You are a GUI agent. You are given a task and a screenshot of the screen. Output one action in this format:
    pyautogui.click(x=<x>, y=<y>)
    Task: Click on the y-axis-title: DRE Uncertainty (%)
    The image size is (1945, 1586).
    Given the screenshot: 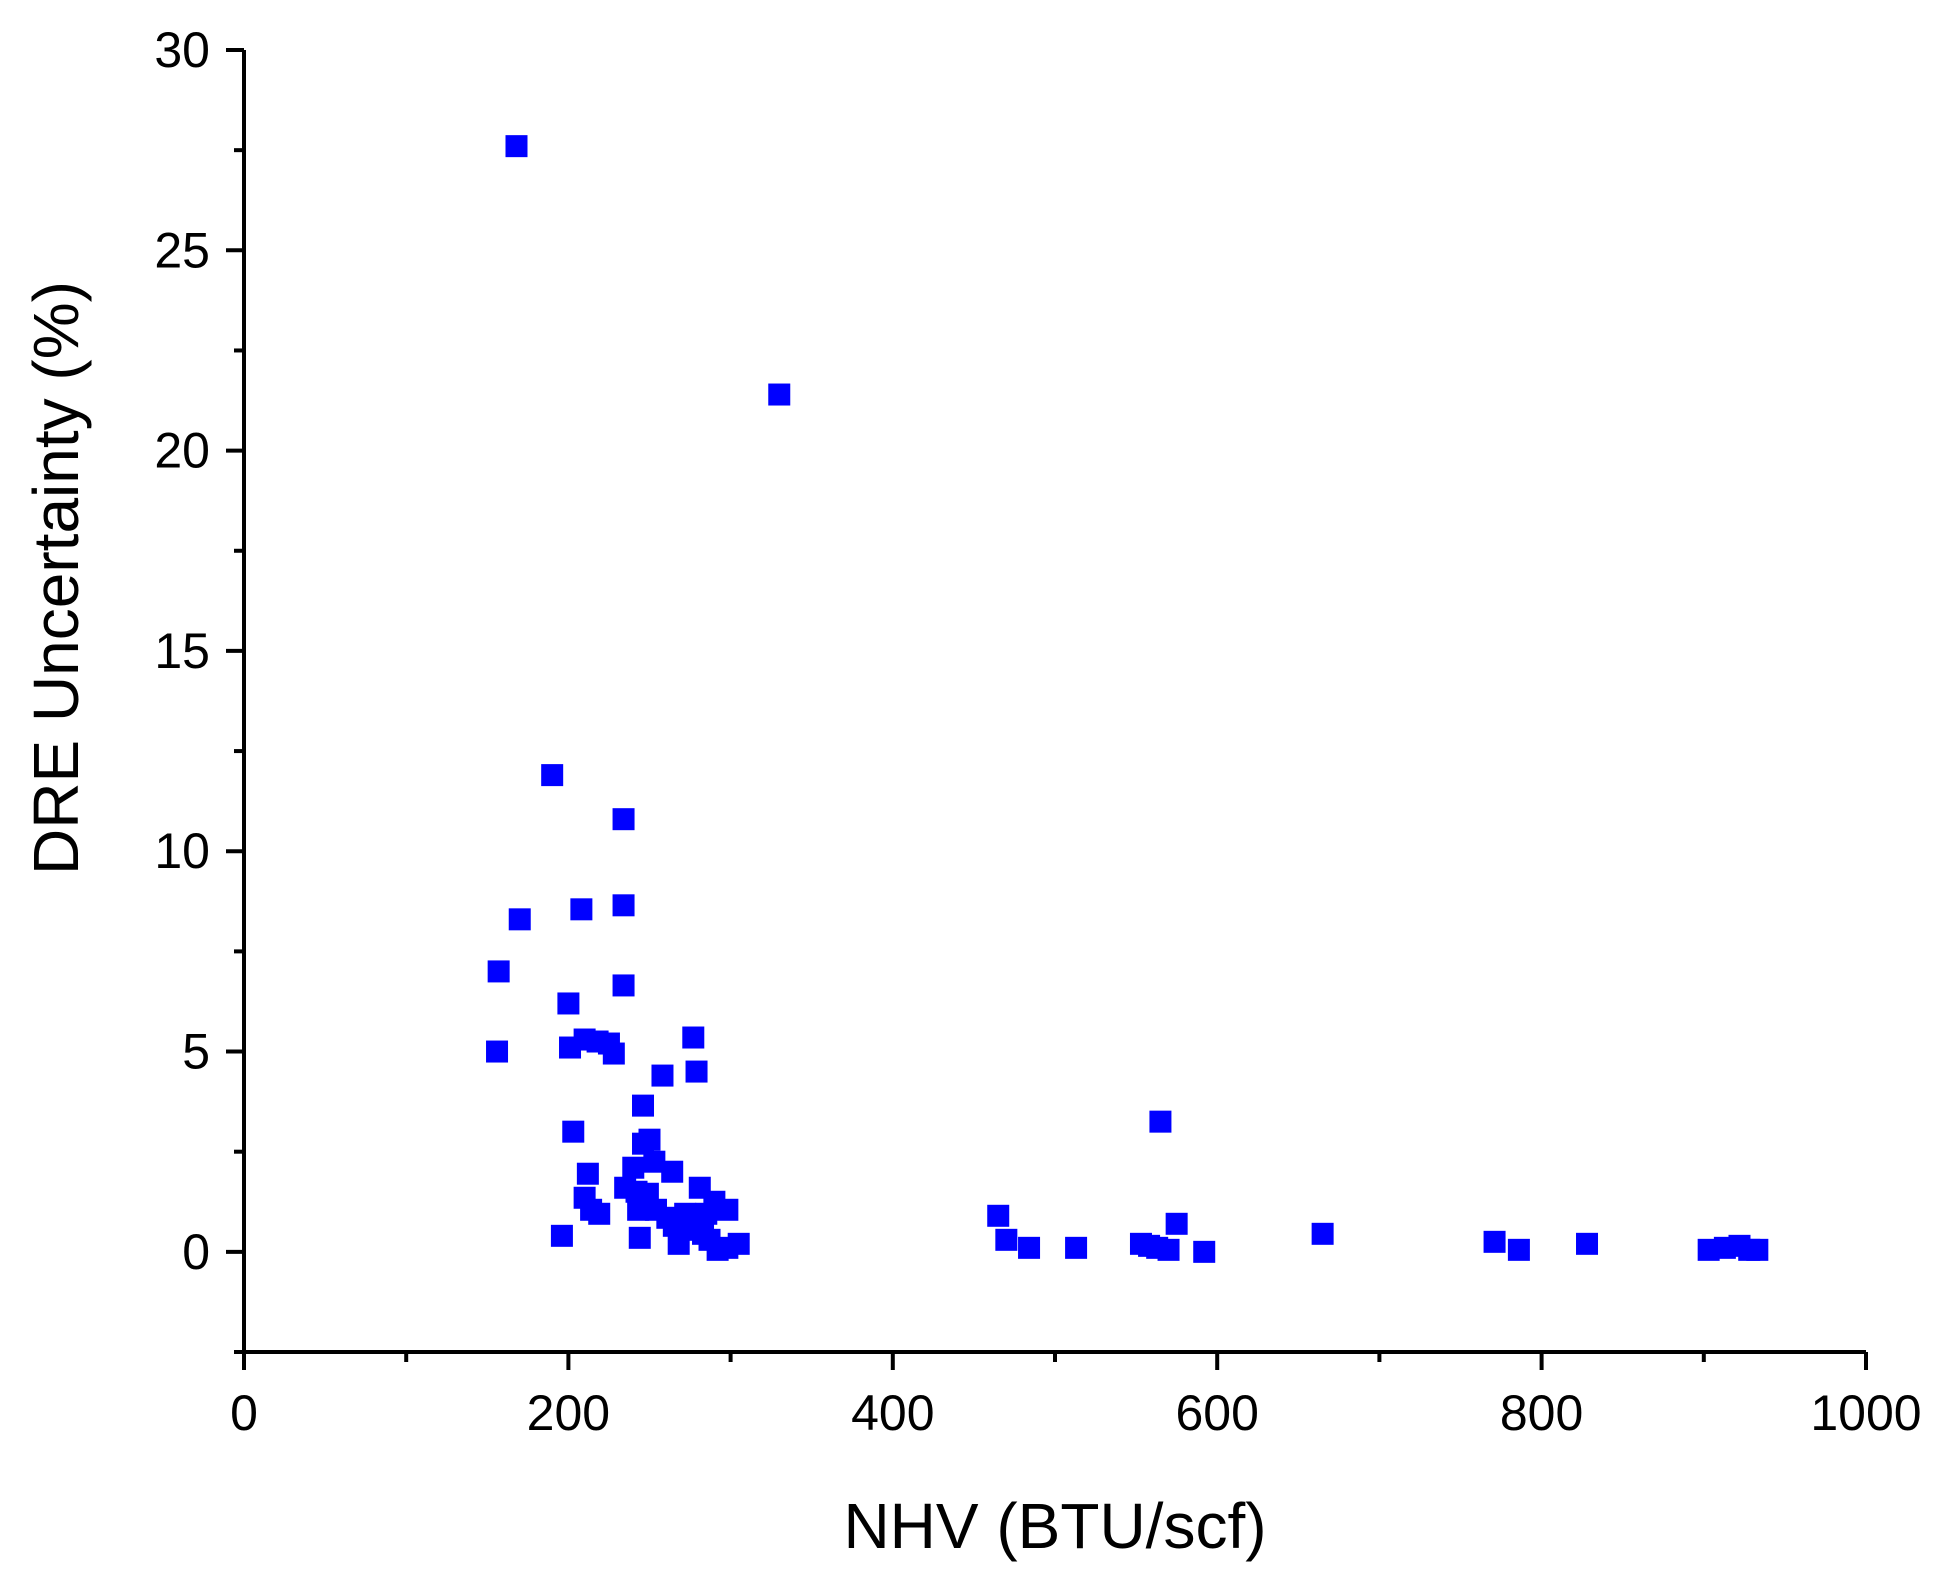 What is the action you would take?
    pyautogui.click(x=56, y=578)
    